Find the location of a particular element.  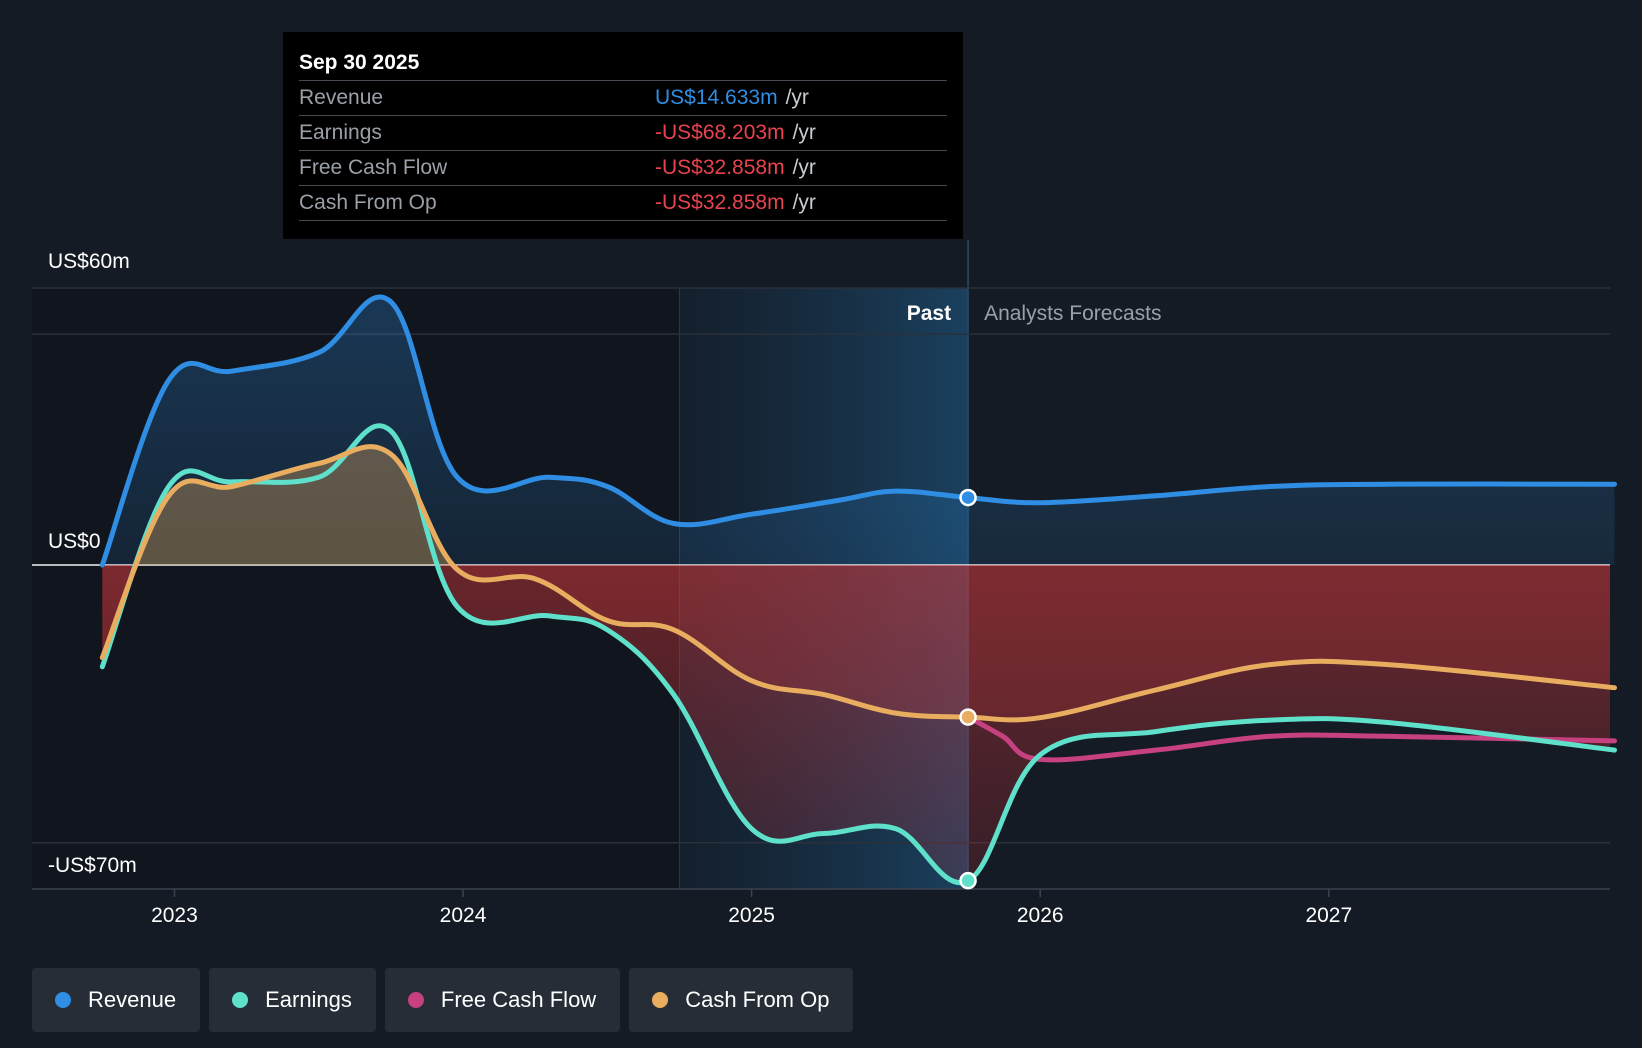

legend-label: Earnings is located at coordinates (308, 999).